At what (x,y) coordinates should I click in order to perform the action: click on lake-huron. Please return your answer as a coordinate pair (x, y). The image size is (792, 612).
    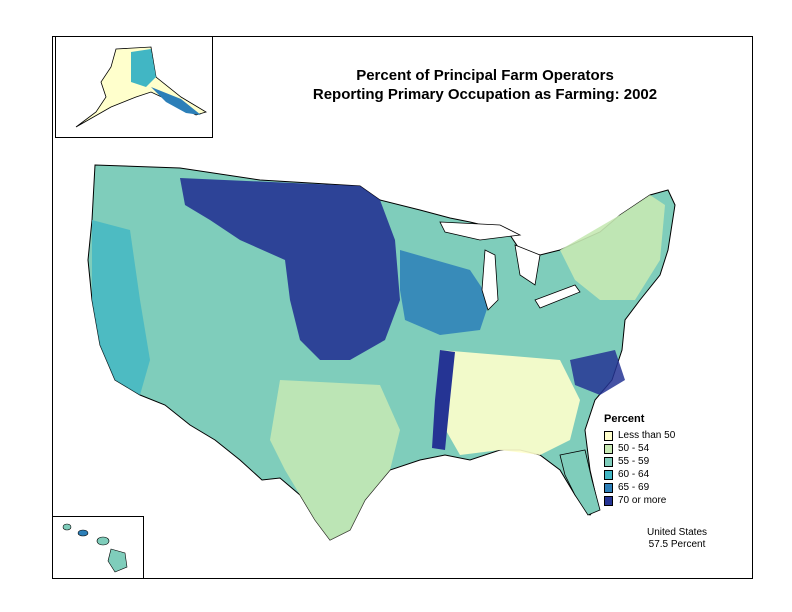
    Looking at the image, I should click on (527, 265).